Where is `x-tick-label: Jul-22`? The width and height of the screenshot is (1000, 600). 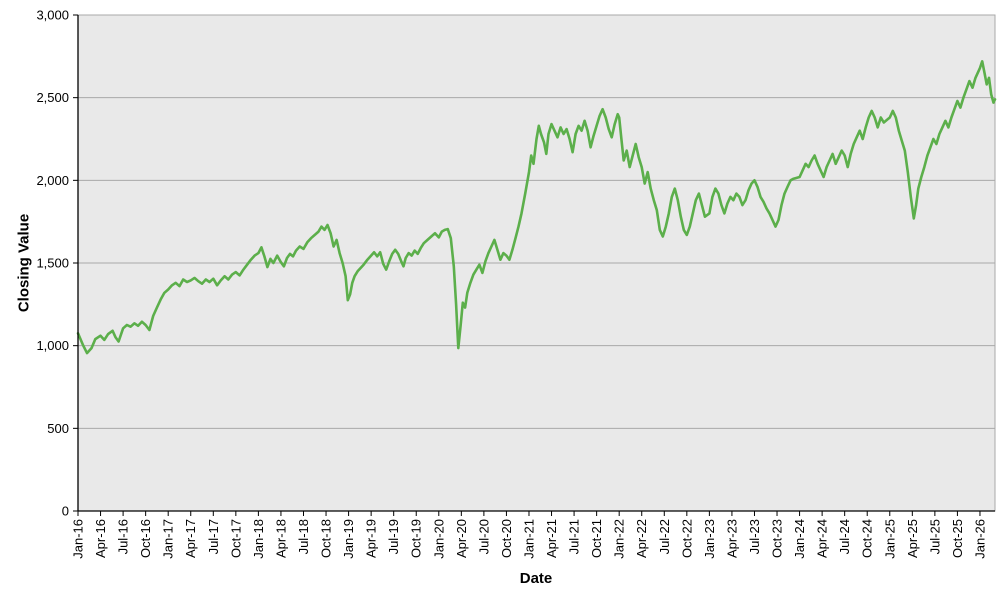
x-tick-label: Jul-22 is located at coordinates (664, 536).